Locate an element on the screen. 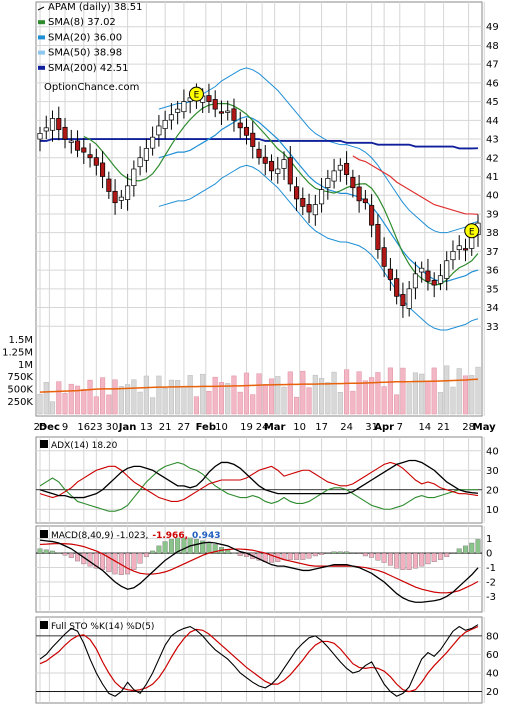 The height and width of the screenshot is (710, 526). earnings-marker-label: E is located at coordinates (197, 96).